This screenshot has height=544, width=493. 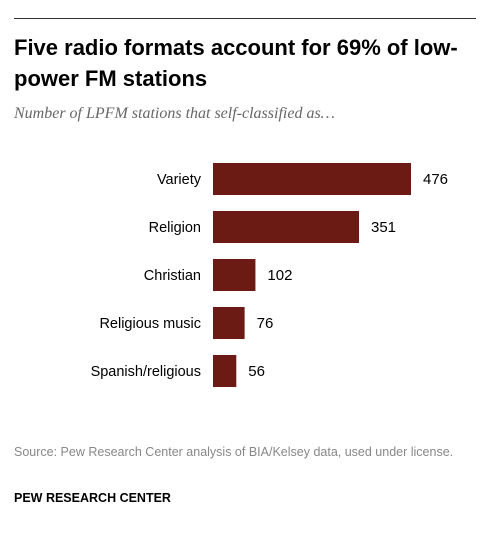 What do you see at coordinates (175, 228) in the screenshot?
I see `category-label: Religion` at bounding box center [175, 228].